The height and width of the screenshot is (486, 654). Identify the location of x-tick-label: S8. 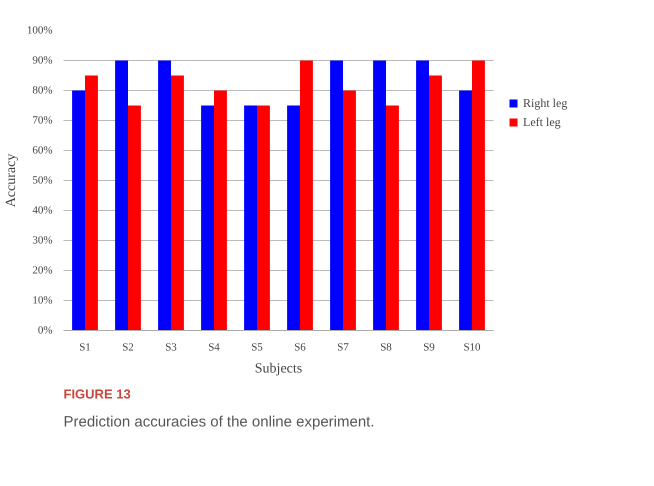
(386, 348).